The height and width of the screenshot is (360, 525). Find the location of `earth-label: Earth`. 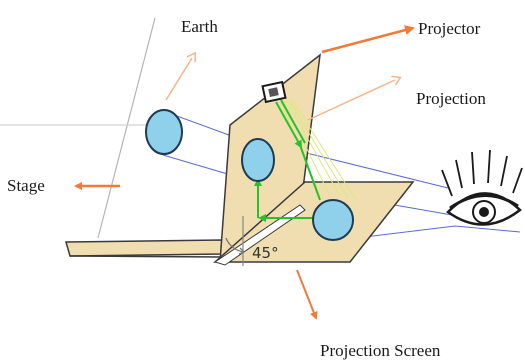

earth-label: Earth is located at coordinates (199, 26).